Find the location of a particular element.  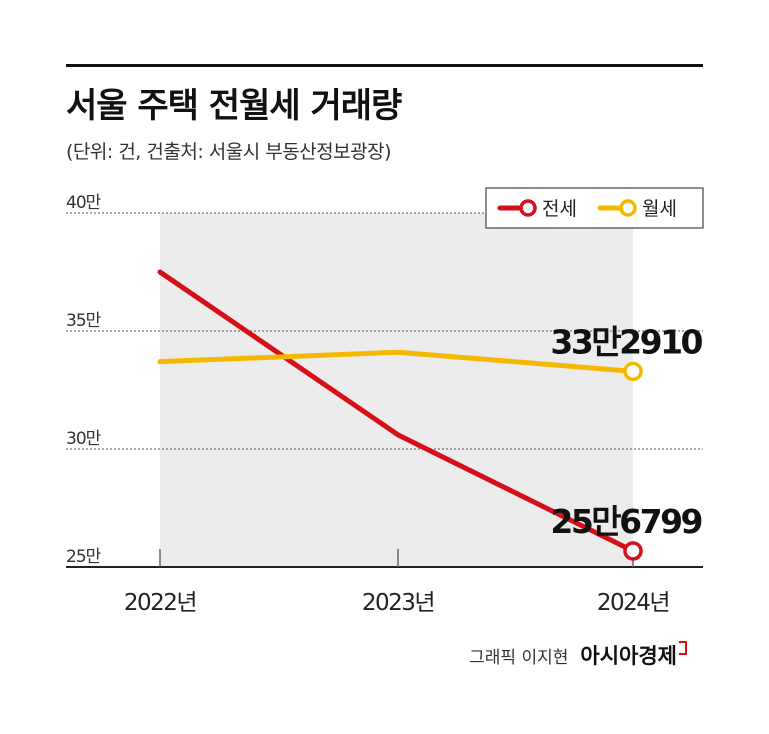

y-tick-label: 30만 is located at coordinates (84, 439).